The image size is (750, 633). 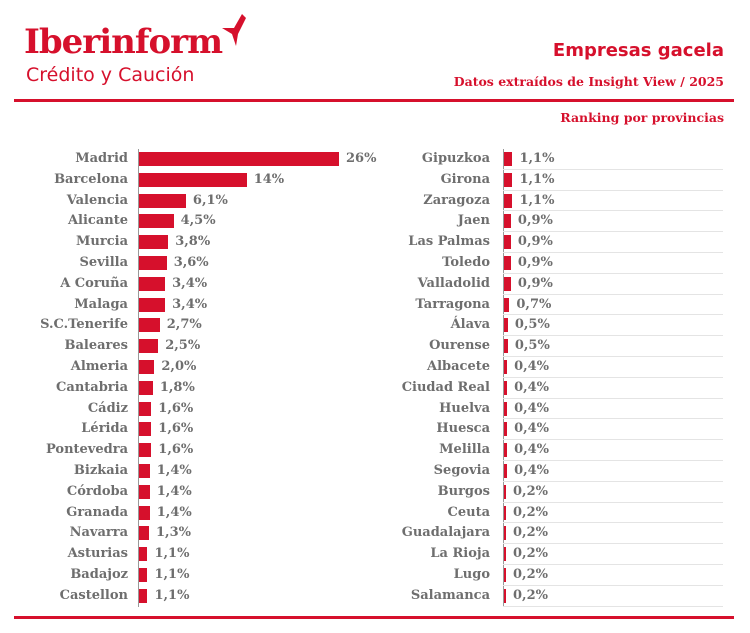 What do you see at coordinates (460, 554) in the screenshot?
I see `category-label: La Rioja` at bounding box center [460, 554].